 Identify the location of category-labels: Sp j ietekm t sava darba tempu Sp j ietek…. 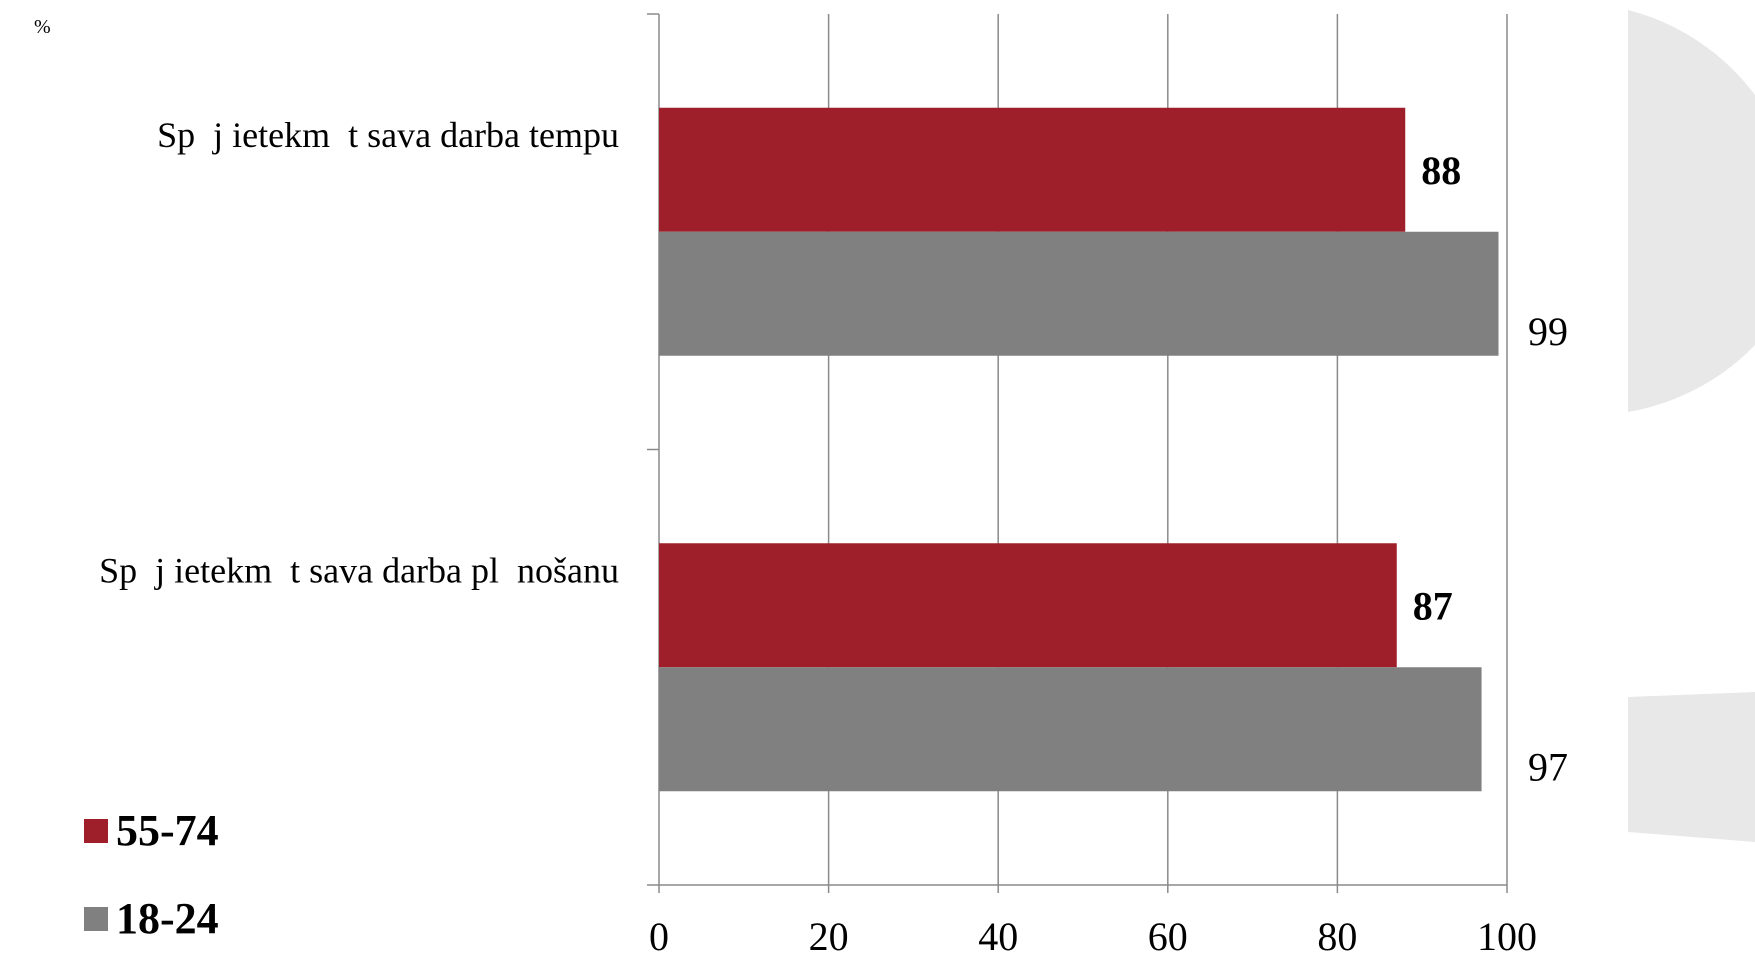
(359, 353).